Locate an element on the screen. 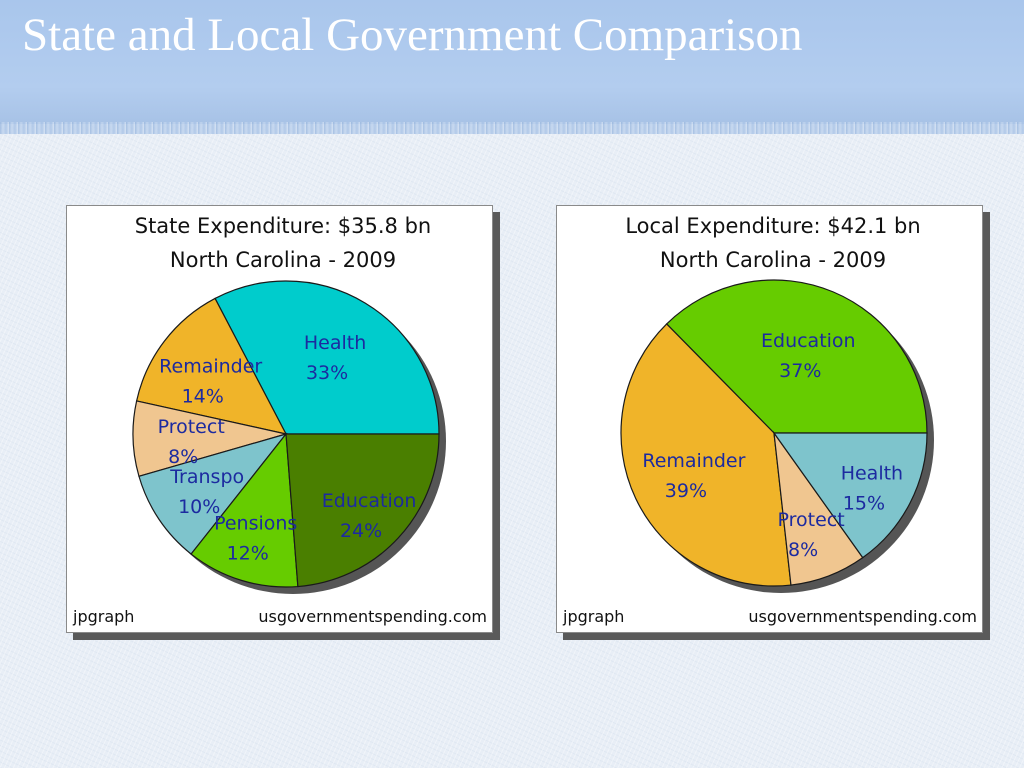 This screenshot has width=1024, height=768. chart-title: Local Expenditure: $42.1 bn is located at coordinates (772, 226).